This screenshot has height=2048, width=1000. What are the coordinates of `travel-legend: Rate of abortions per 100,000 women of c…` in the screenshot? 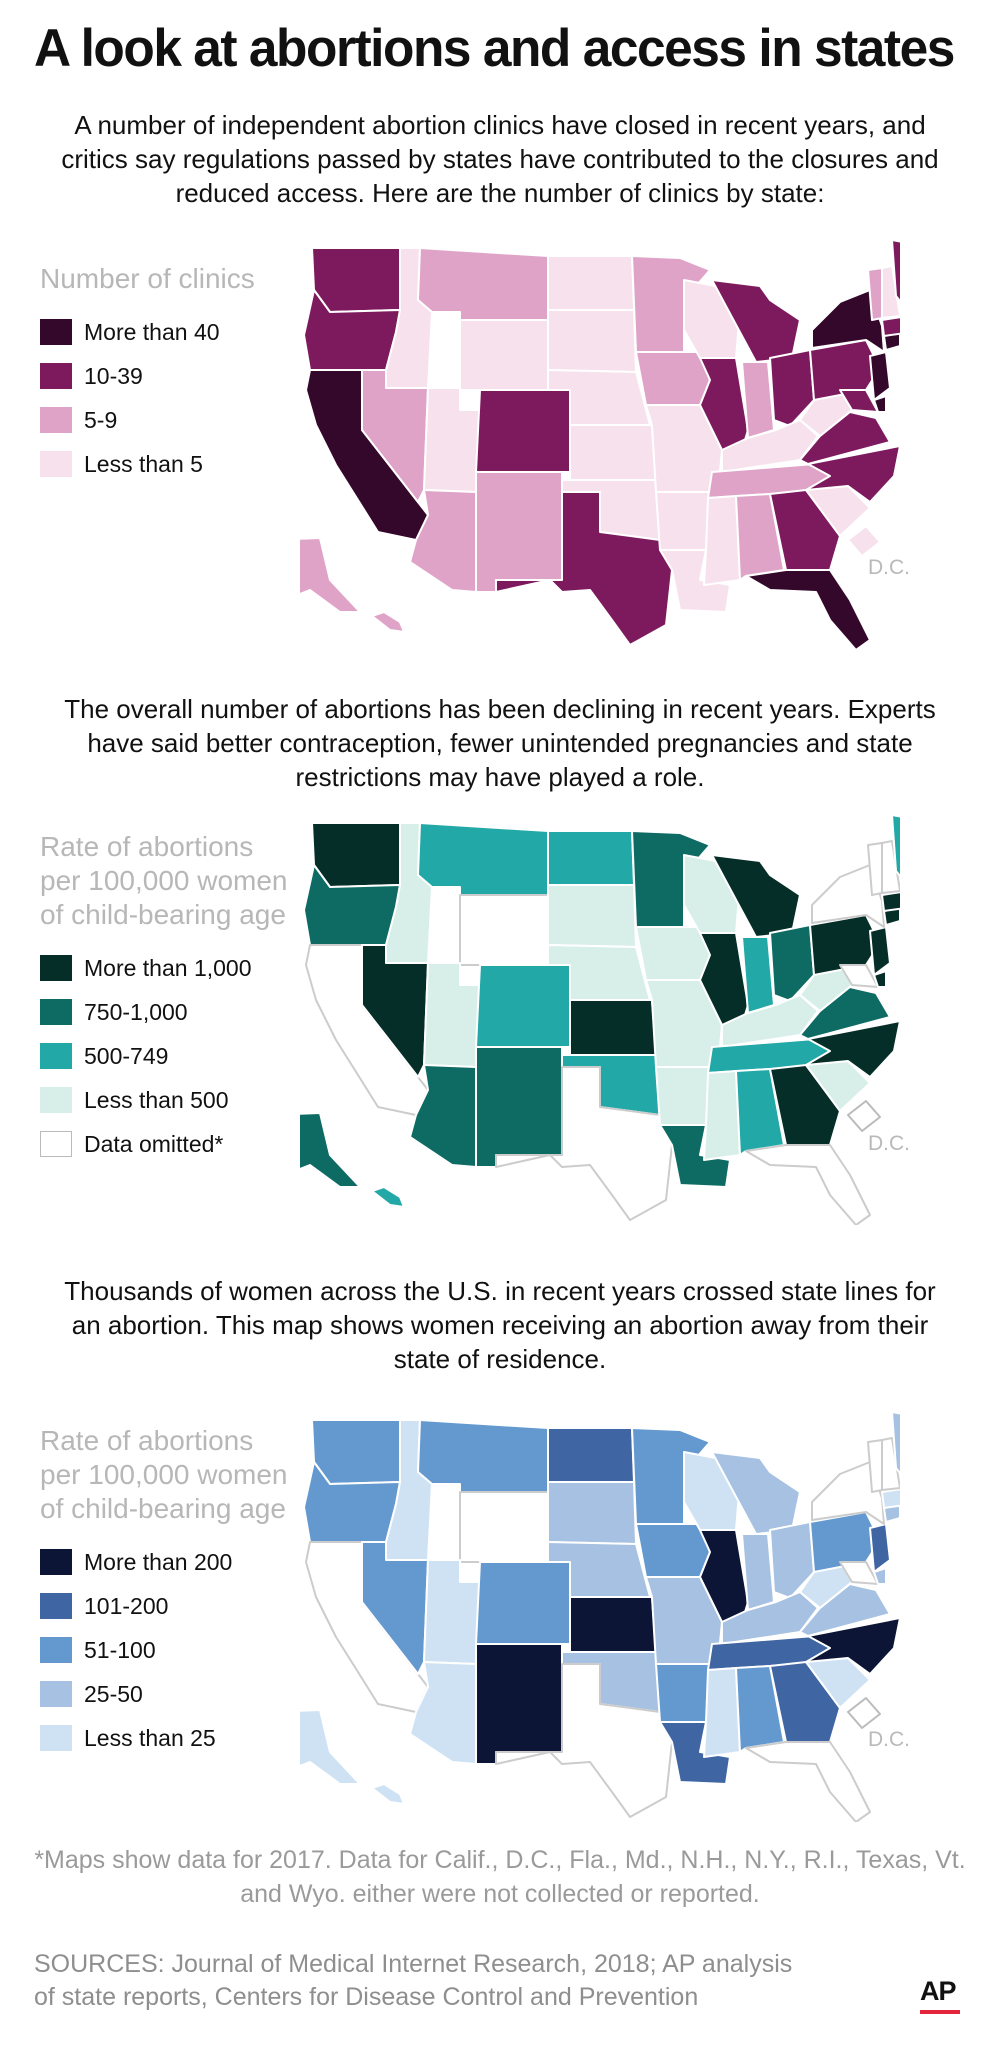 It's located at (170, 1592).